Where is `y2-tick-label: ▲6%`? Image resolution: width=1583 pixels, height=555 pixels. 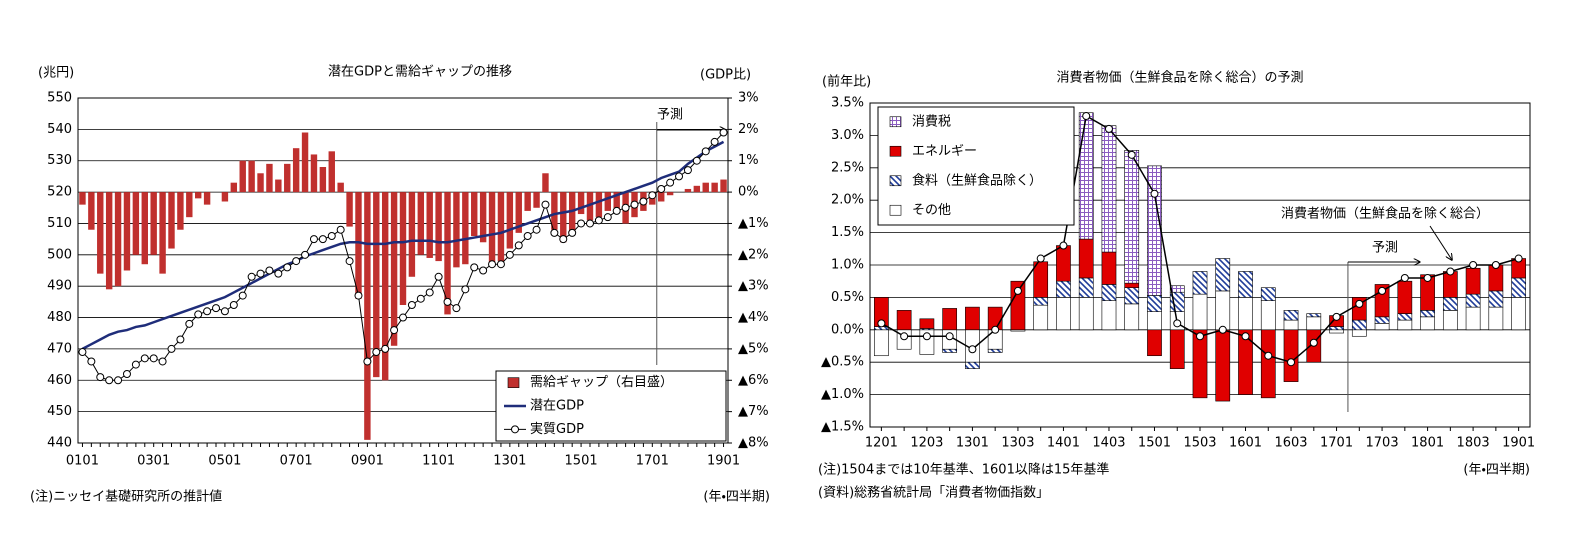 y2-tick-label: ▲6% is located at coordinates (753, 380).